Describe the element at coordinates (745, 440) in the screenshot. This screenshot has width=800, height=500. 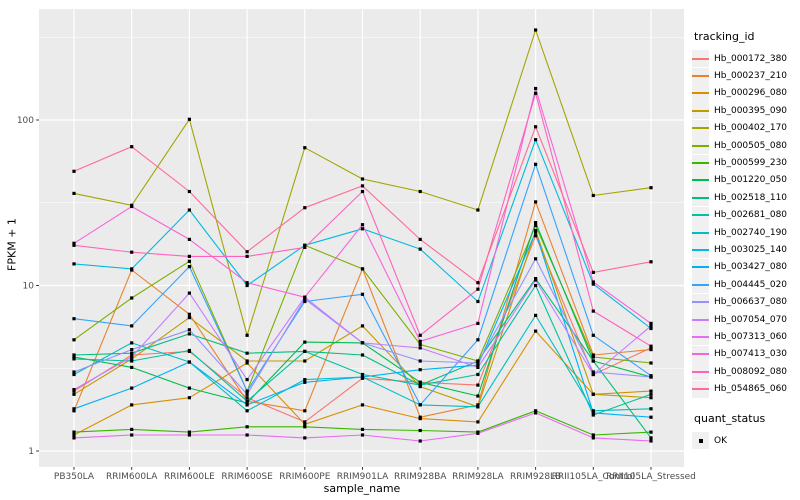
I see `quant-status-item: OK` at that location.